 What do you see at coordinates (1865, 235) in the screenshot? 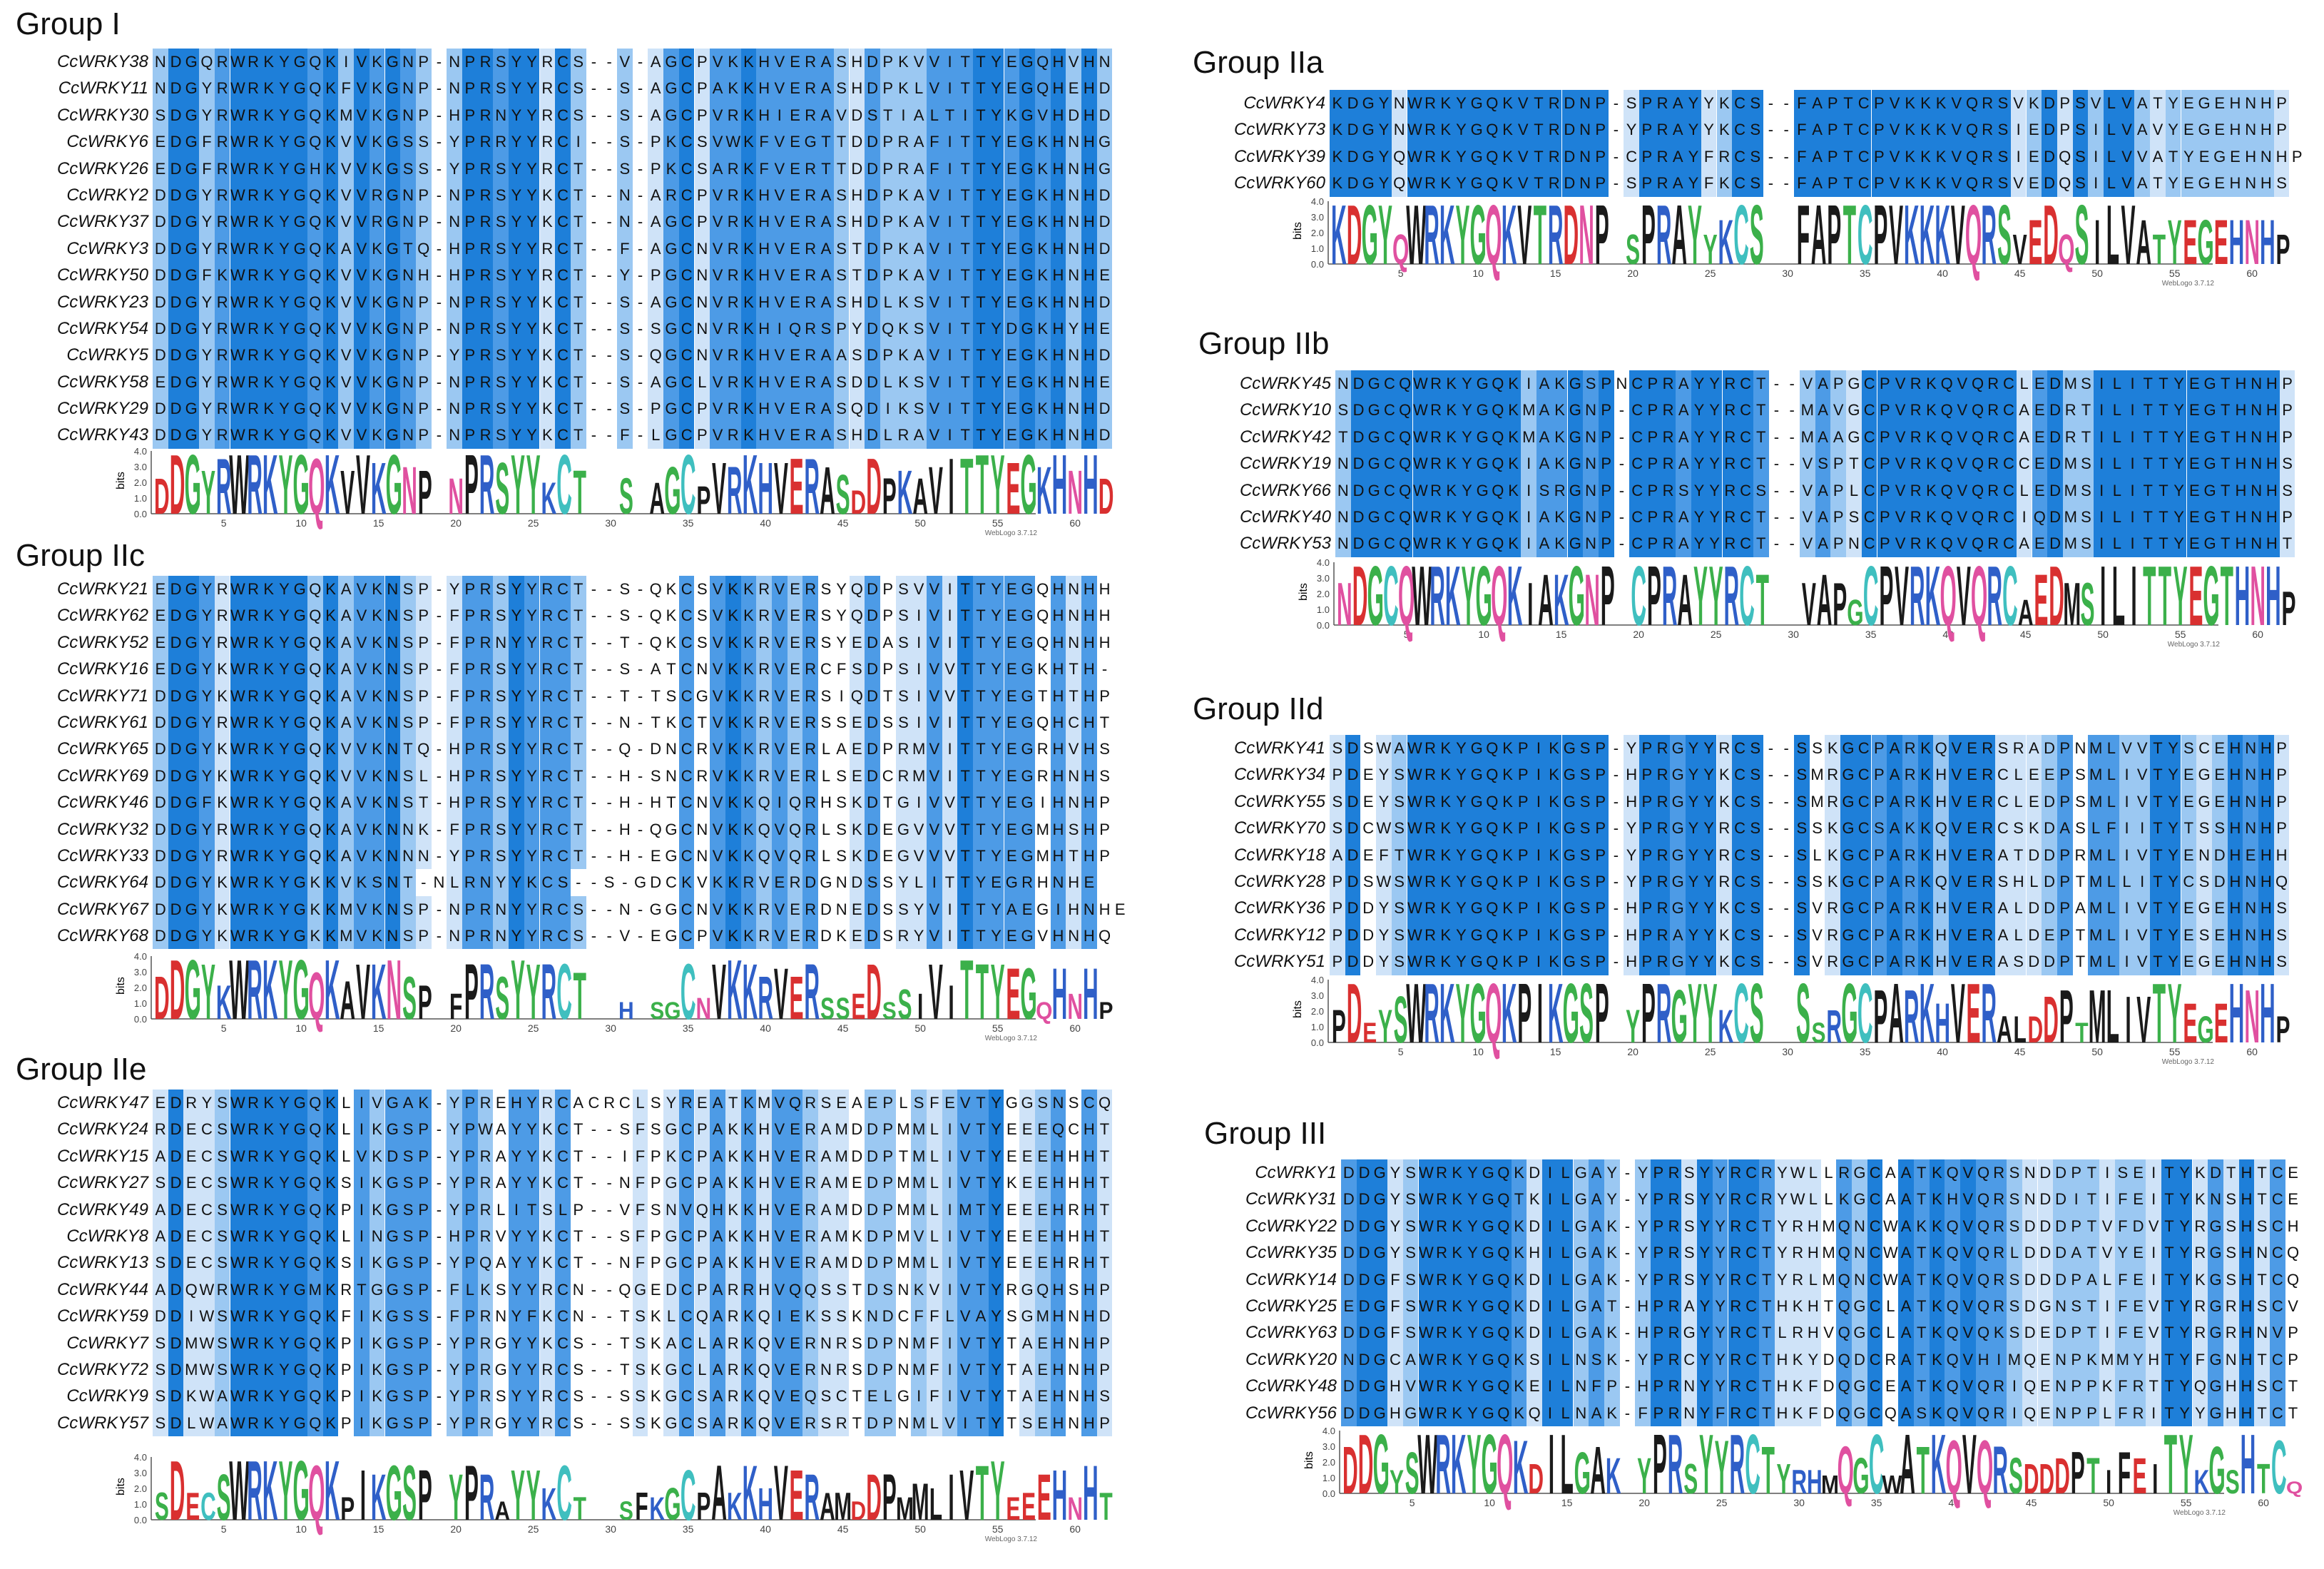
I see `logo-letter: C` at bounding box center [1865, 235].